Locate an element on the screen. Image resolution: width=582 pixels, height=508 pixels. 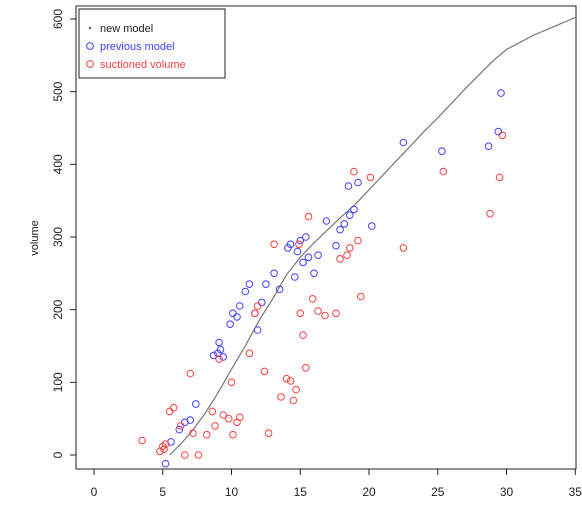
legend-label-new-model: new model is located at coordinates (126, 29).